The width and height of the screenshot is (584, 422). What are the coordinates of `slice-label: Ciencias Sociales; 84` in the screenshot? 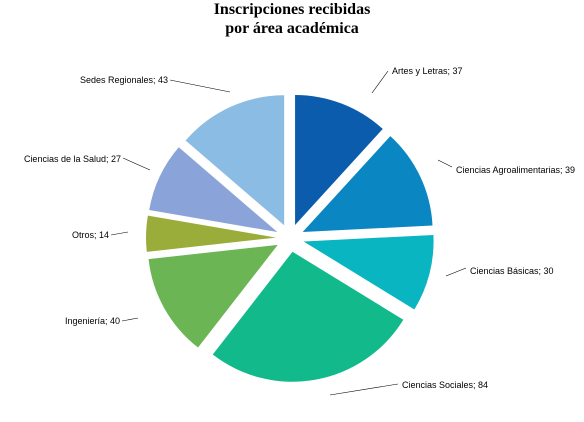 It's located at (445, 385).